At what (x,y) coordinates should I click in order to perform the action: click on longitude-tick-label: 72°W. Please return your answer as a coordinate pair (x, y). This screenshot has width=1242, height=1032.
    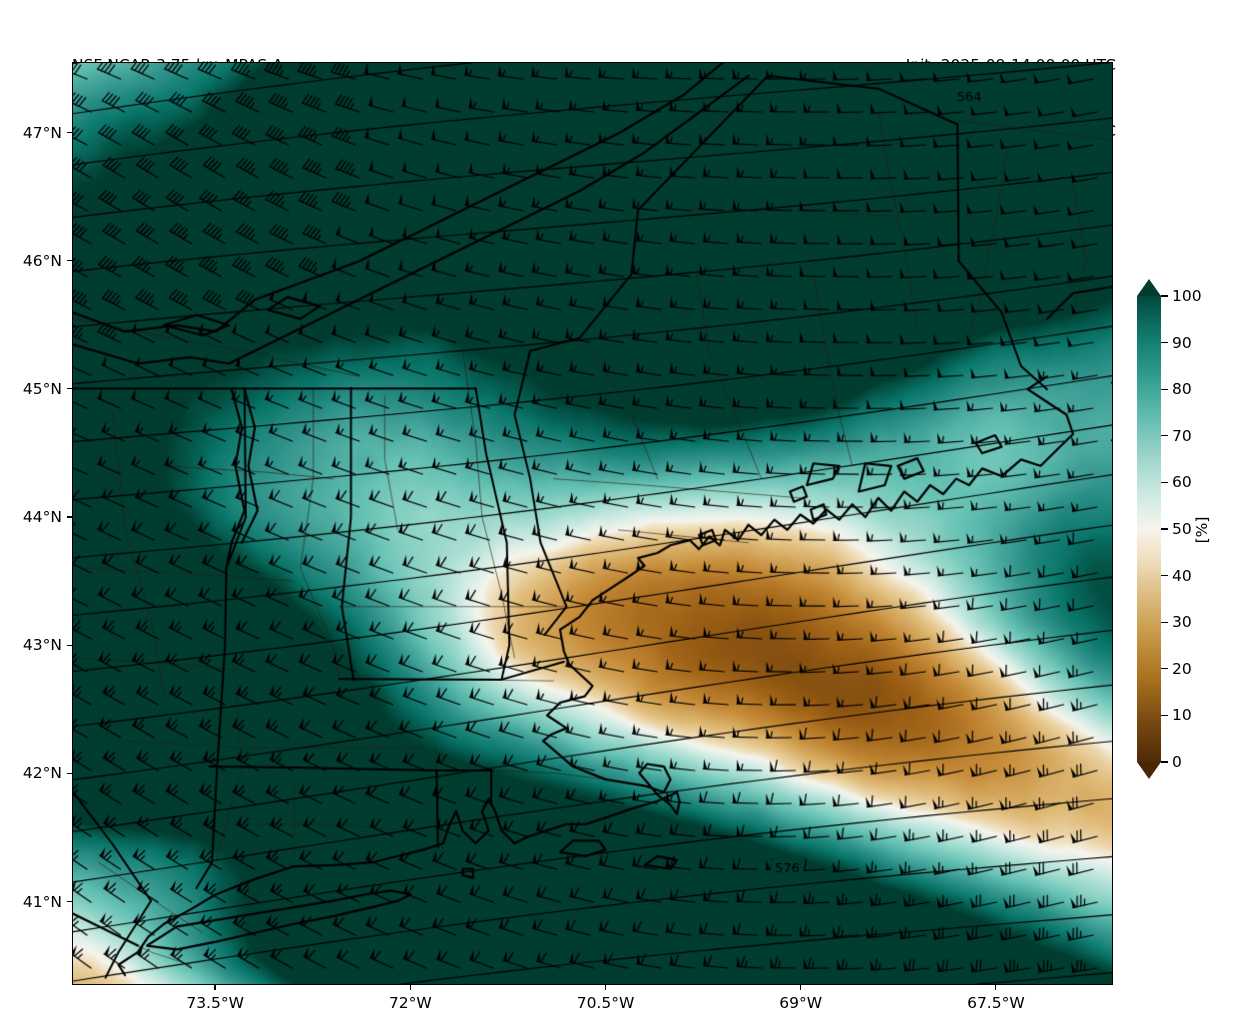
    Looking at the image, I should click on (410, 1003).